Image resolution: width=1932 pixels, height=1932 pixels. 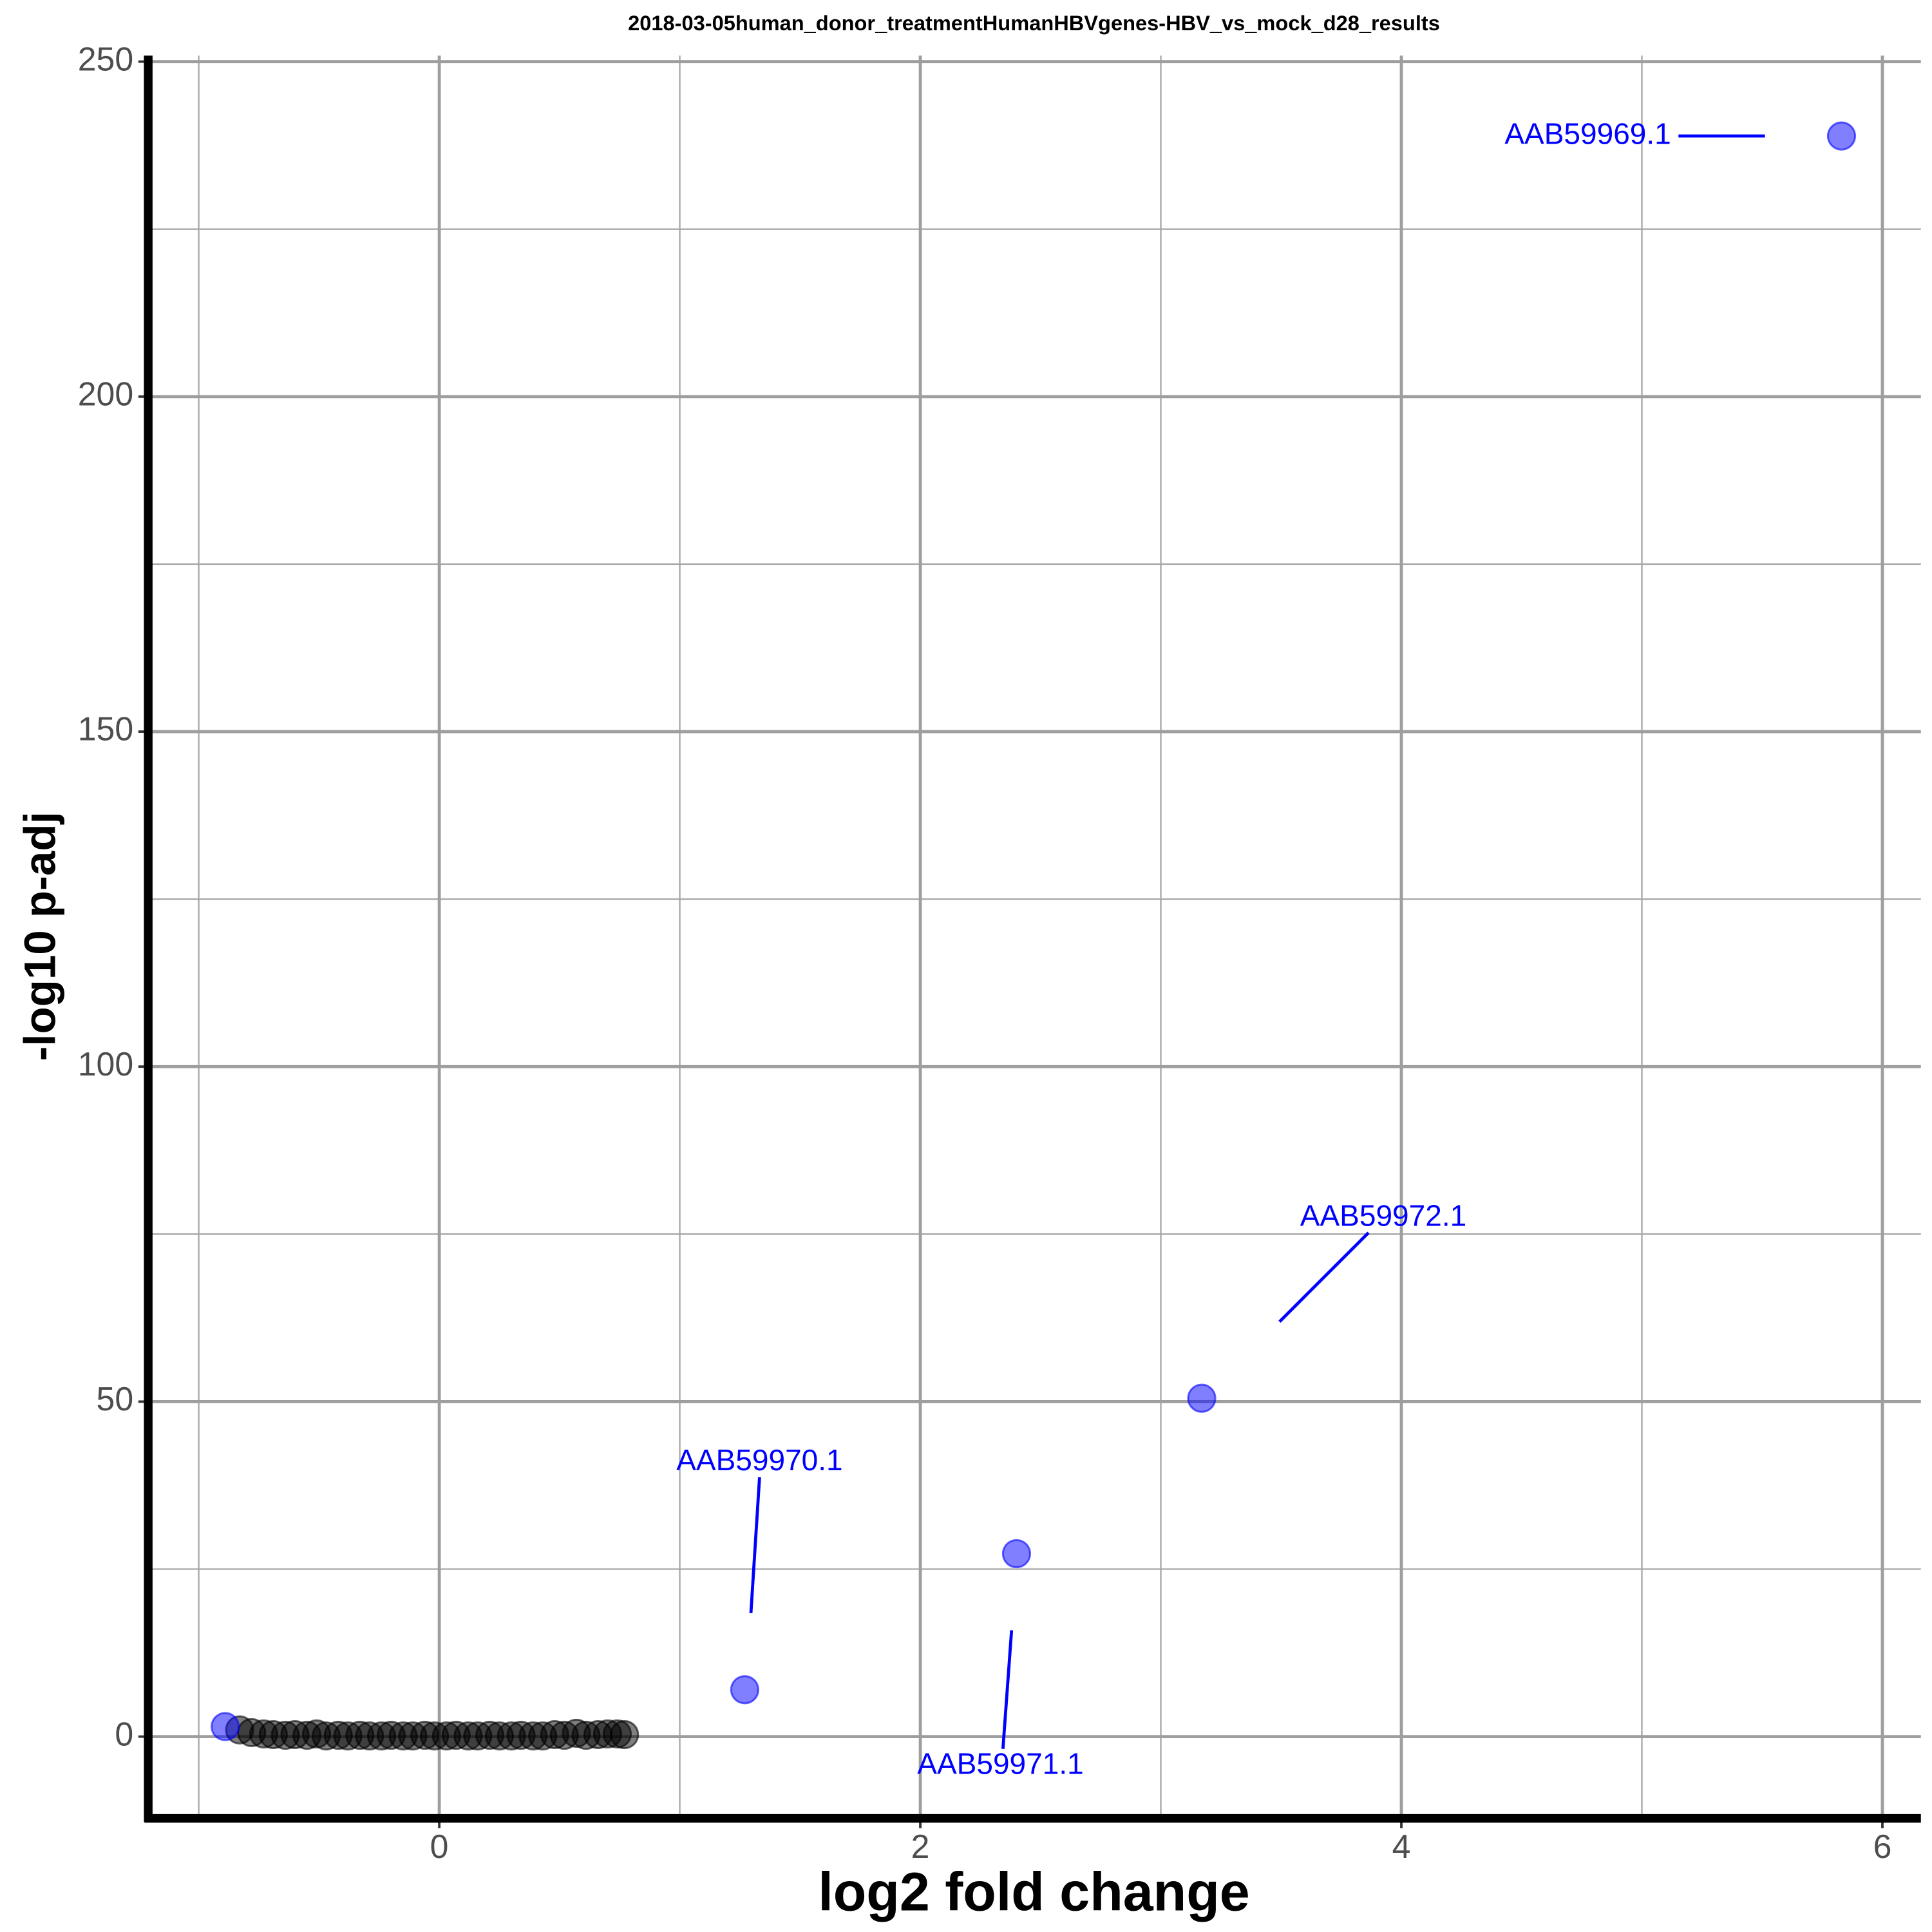 What do you see at coordinates (39, 936) in the screenshot?
I see `y-axis-title: -log10 p-adj` at bounding box center [39, 936].